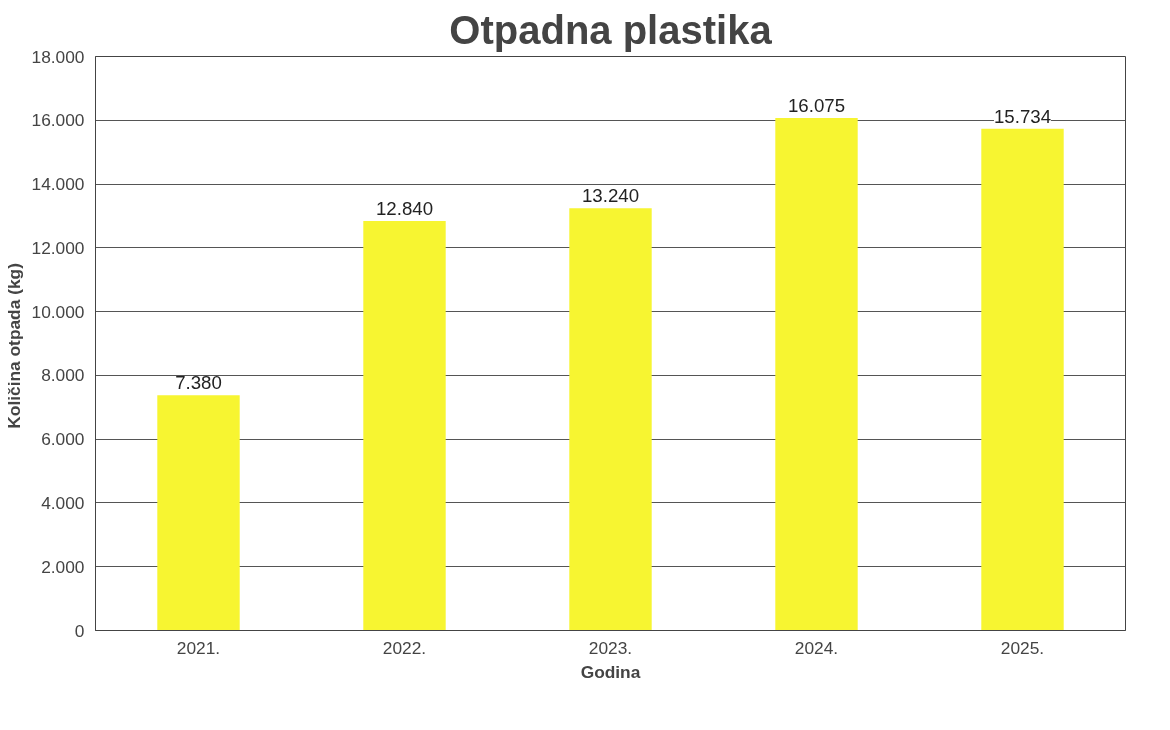 This screenshot has height=730, width=1170. Describe the element at coordinates (63, 375) in the screenshot. I see `y-tick-label: 8.000` at that location.